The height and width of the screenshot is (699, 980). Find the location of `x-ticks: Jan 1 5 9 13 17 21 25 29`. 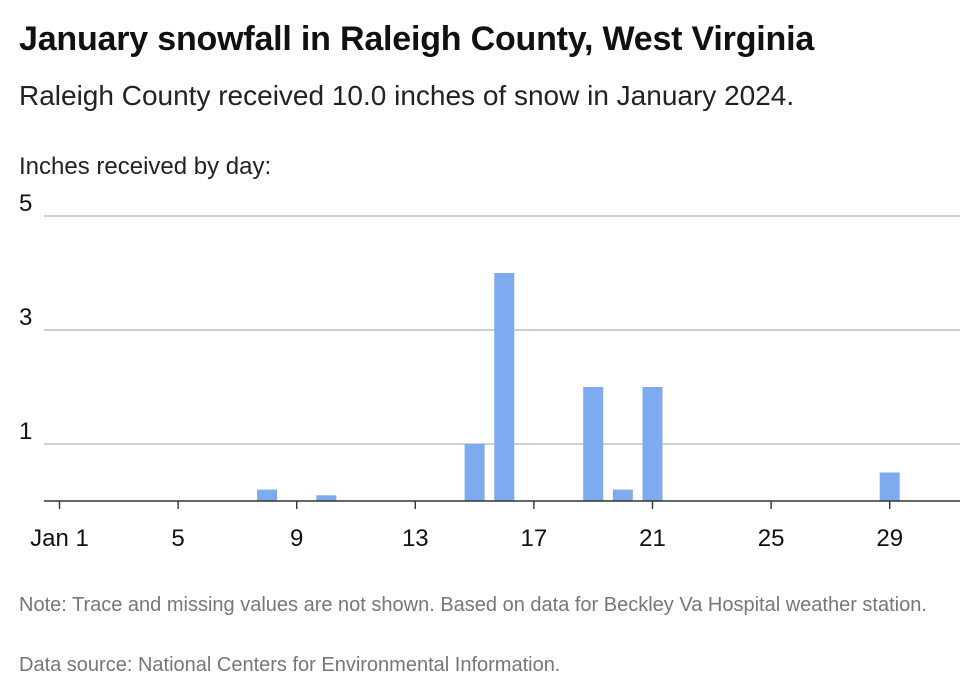

x-ticks: Jan 1 5 9 13 17 21 25 29 is located at coordinates (466, 526).